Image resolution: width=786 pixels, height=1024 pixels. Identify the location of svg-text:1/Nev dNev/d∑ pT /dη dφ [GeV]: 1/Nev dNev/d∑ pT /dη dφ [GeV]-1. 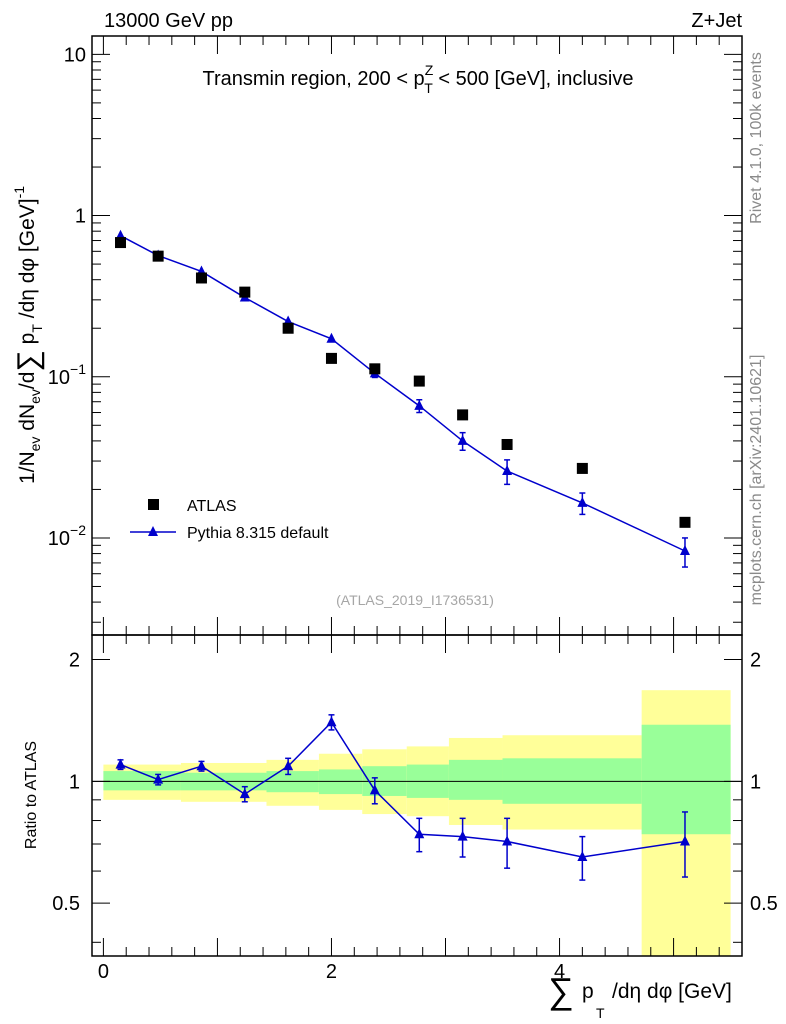
(28, 335).